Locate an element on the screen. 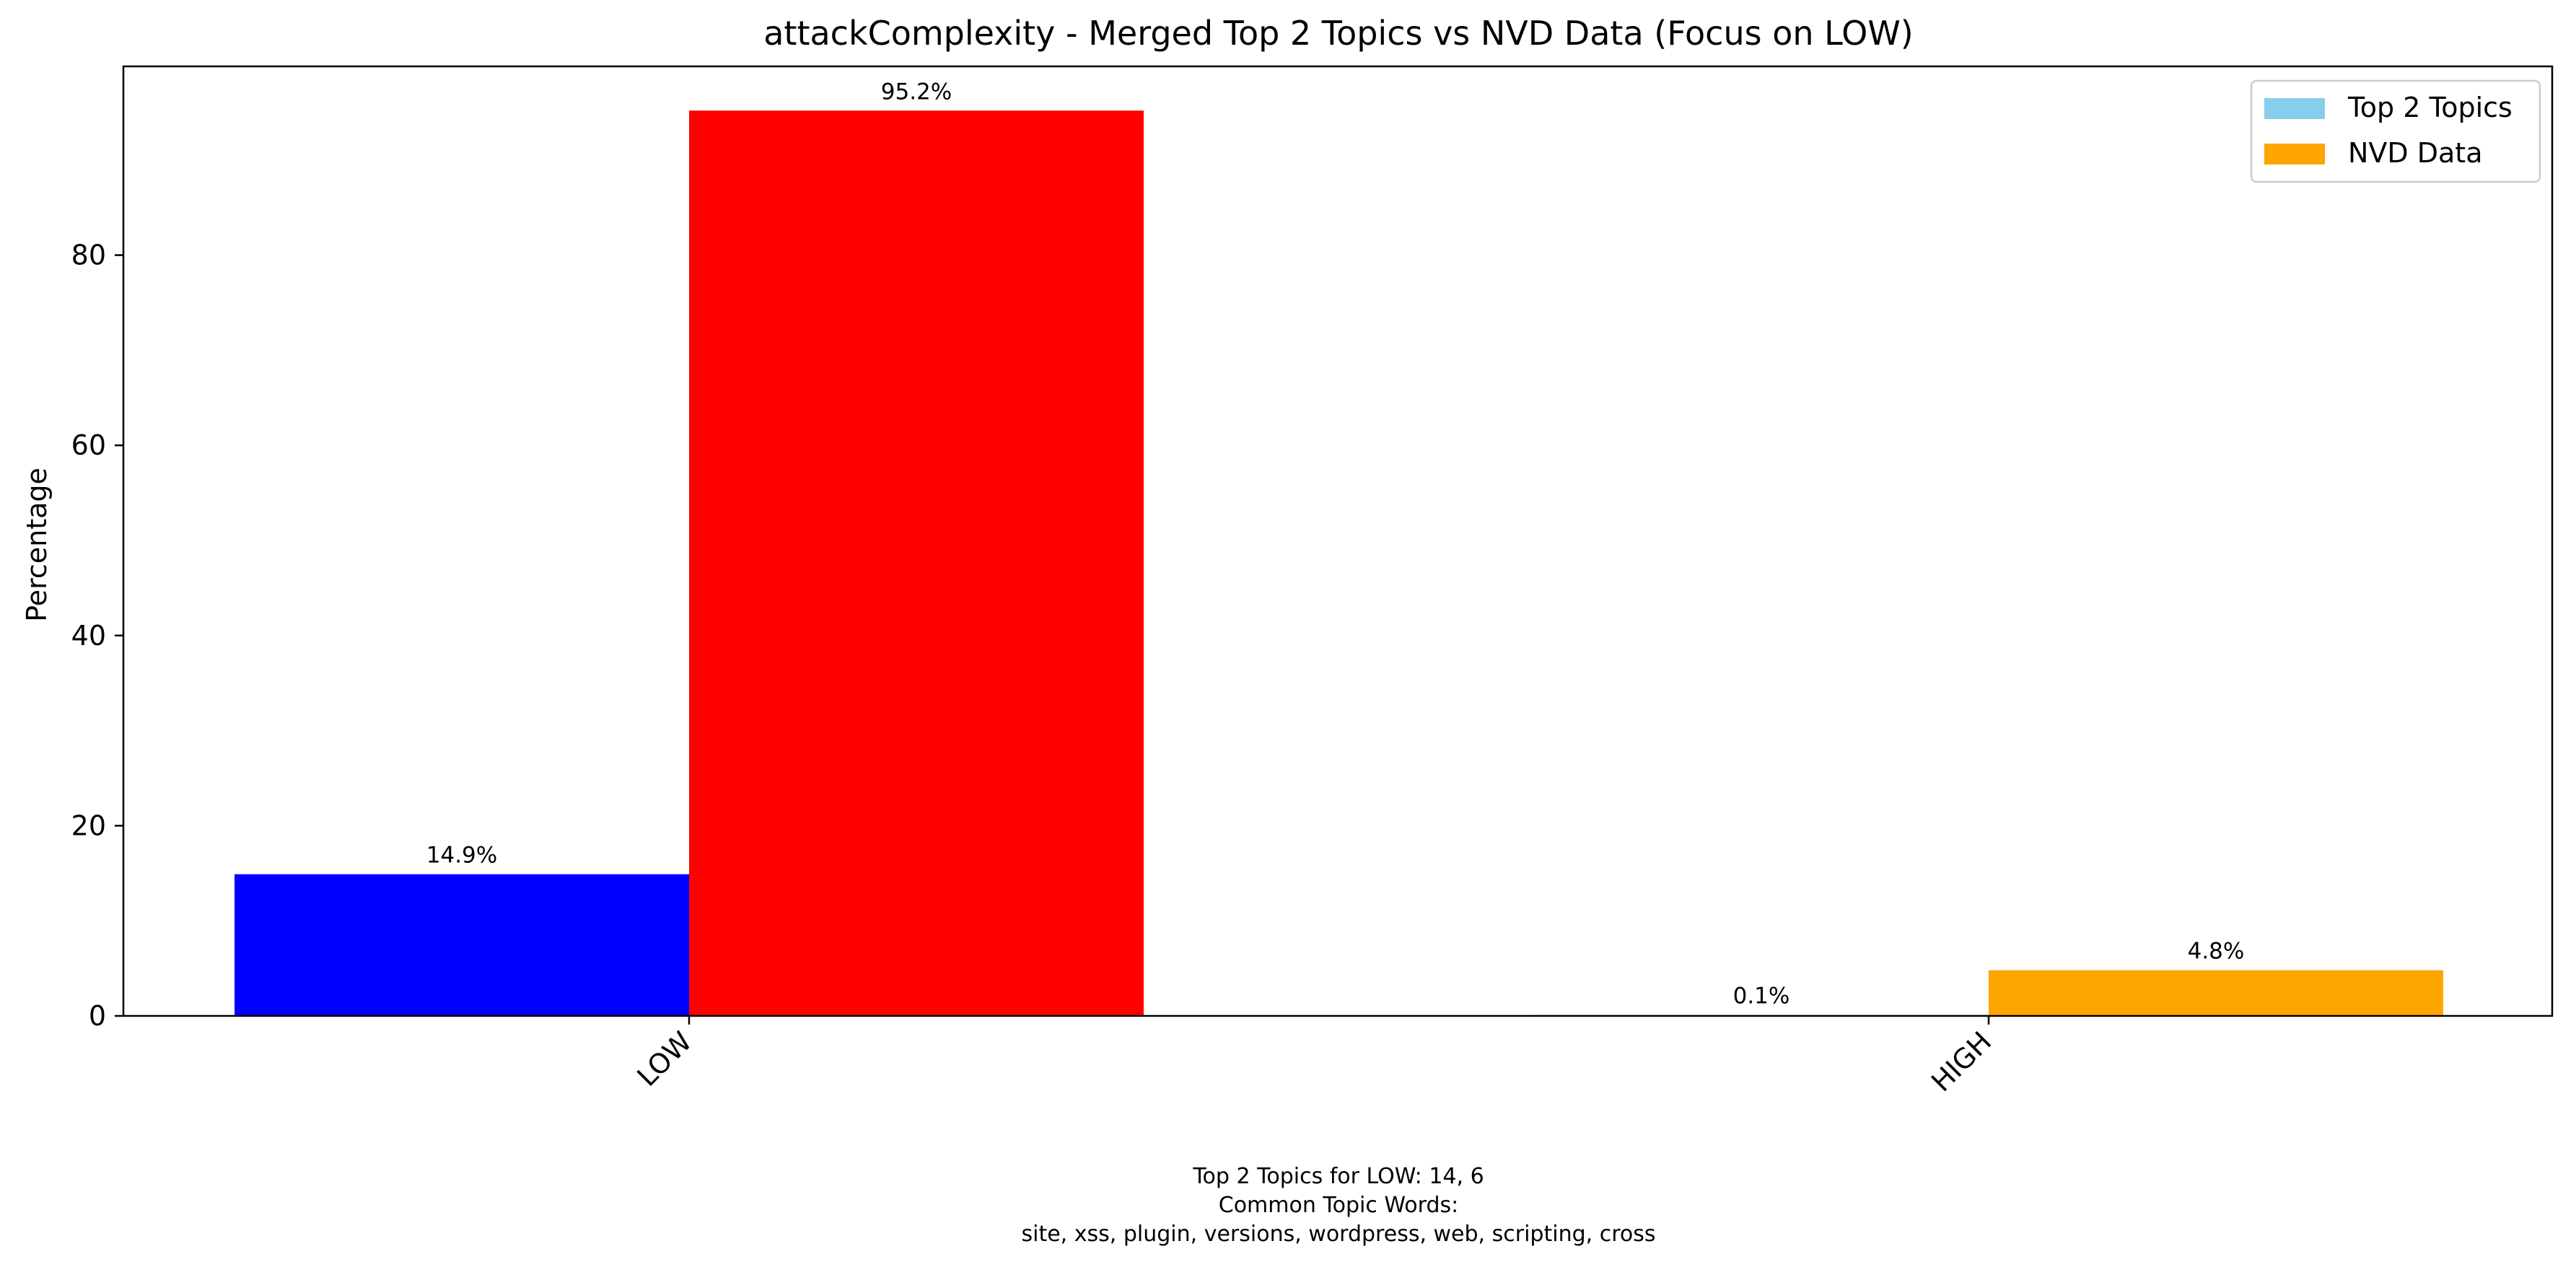 The height and width of the screenshot is (1267, 2576). data-label: 4.8% is located at coordinates (2216, 952).